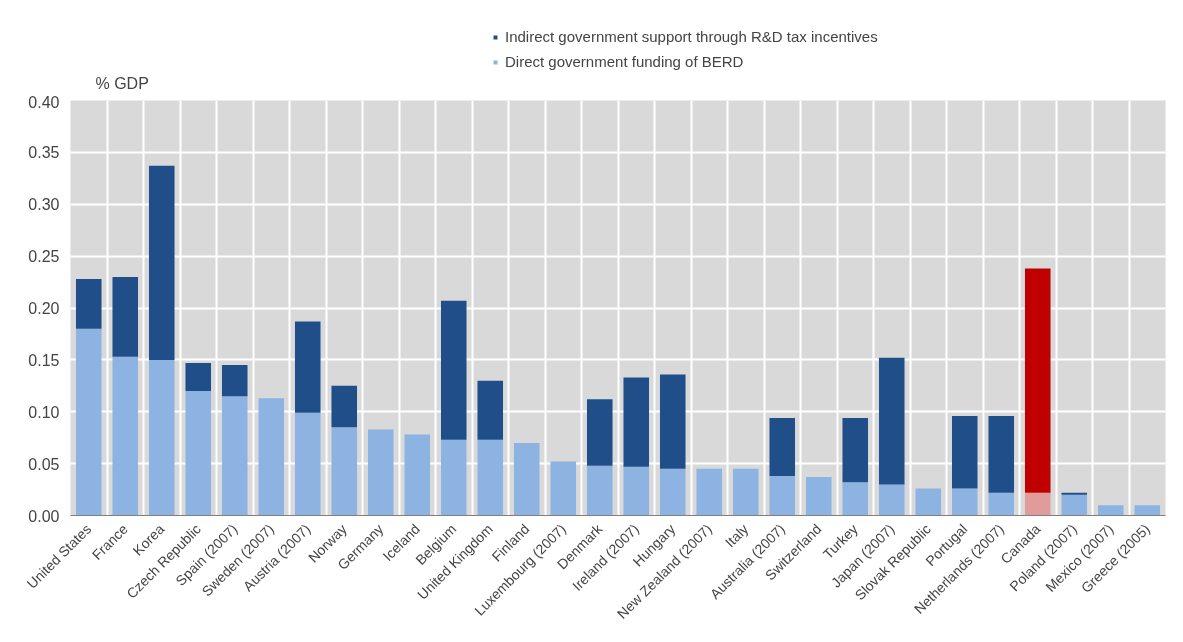  Describe the element at coordinates (624, 61) in the screenshot. I see `legend-label: Direct government funding of BERD` at that location.